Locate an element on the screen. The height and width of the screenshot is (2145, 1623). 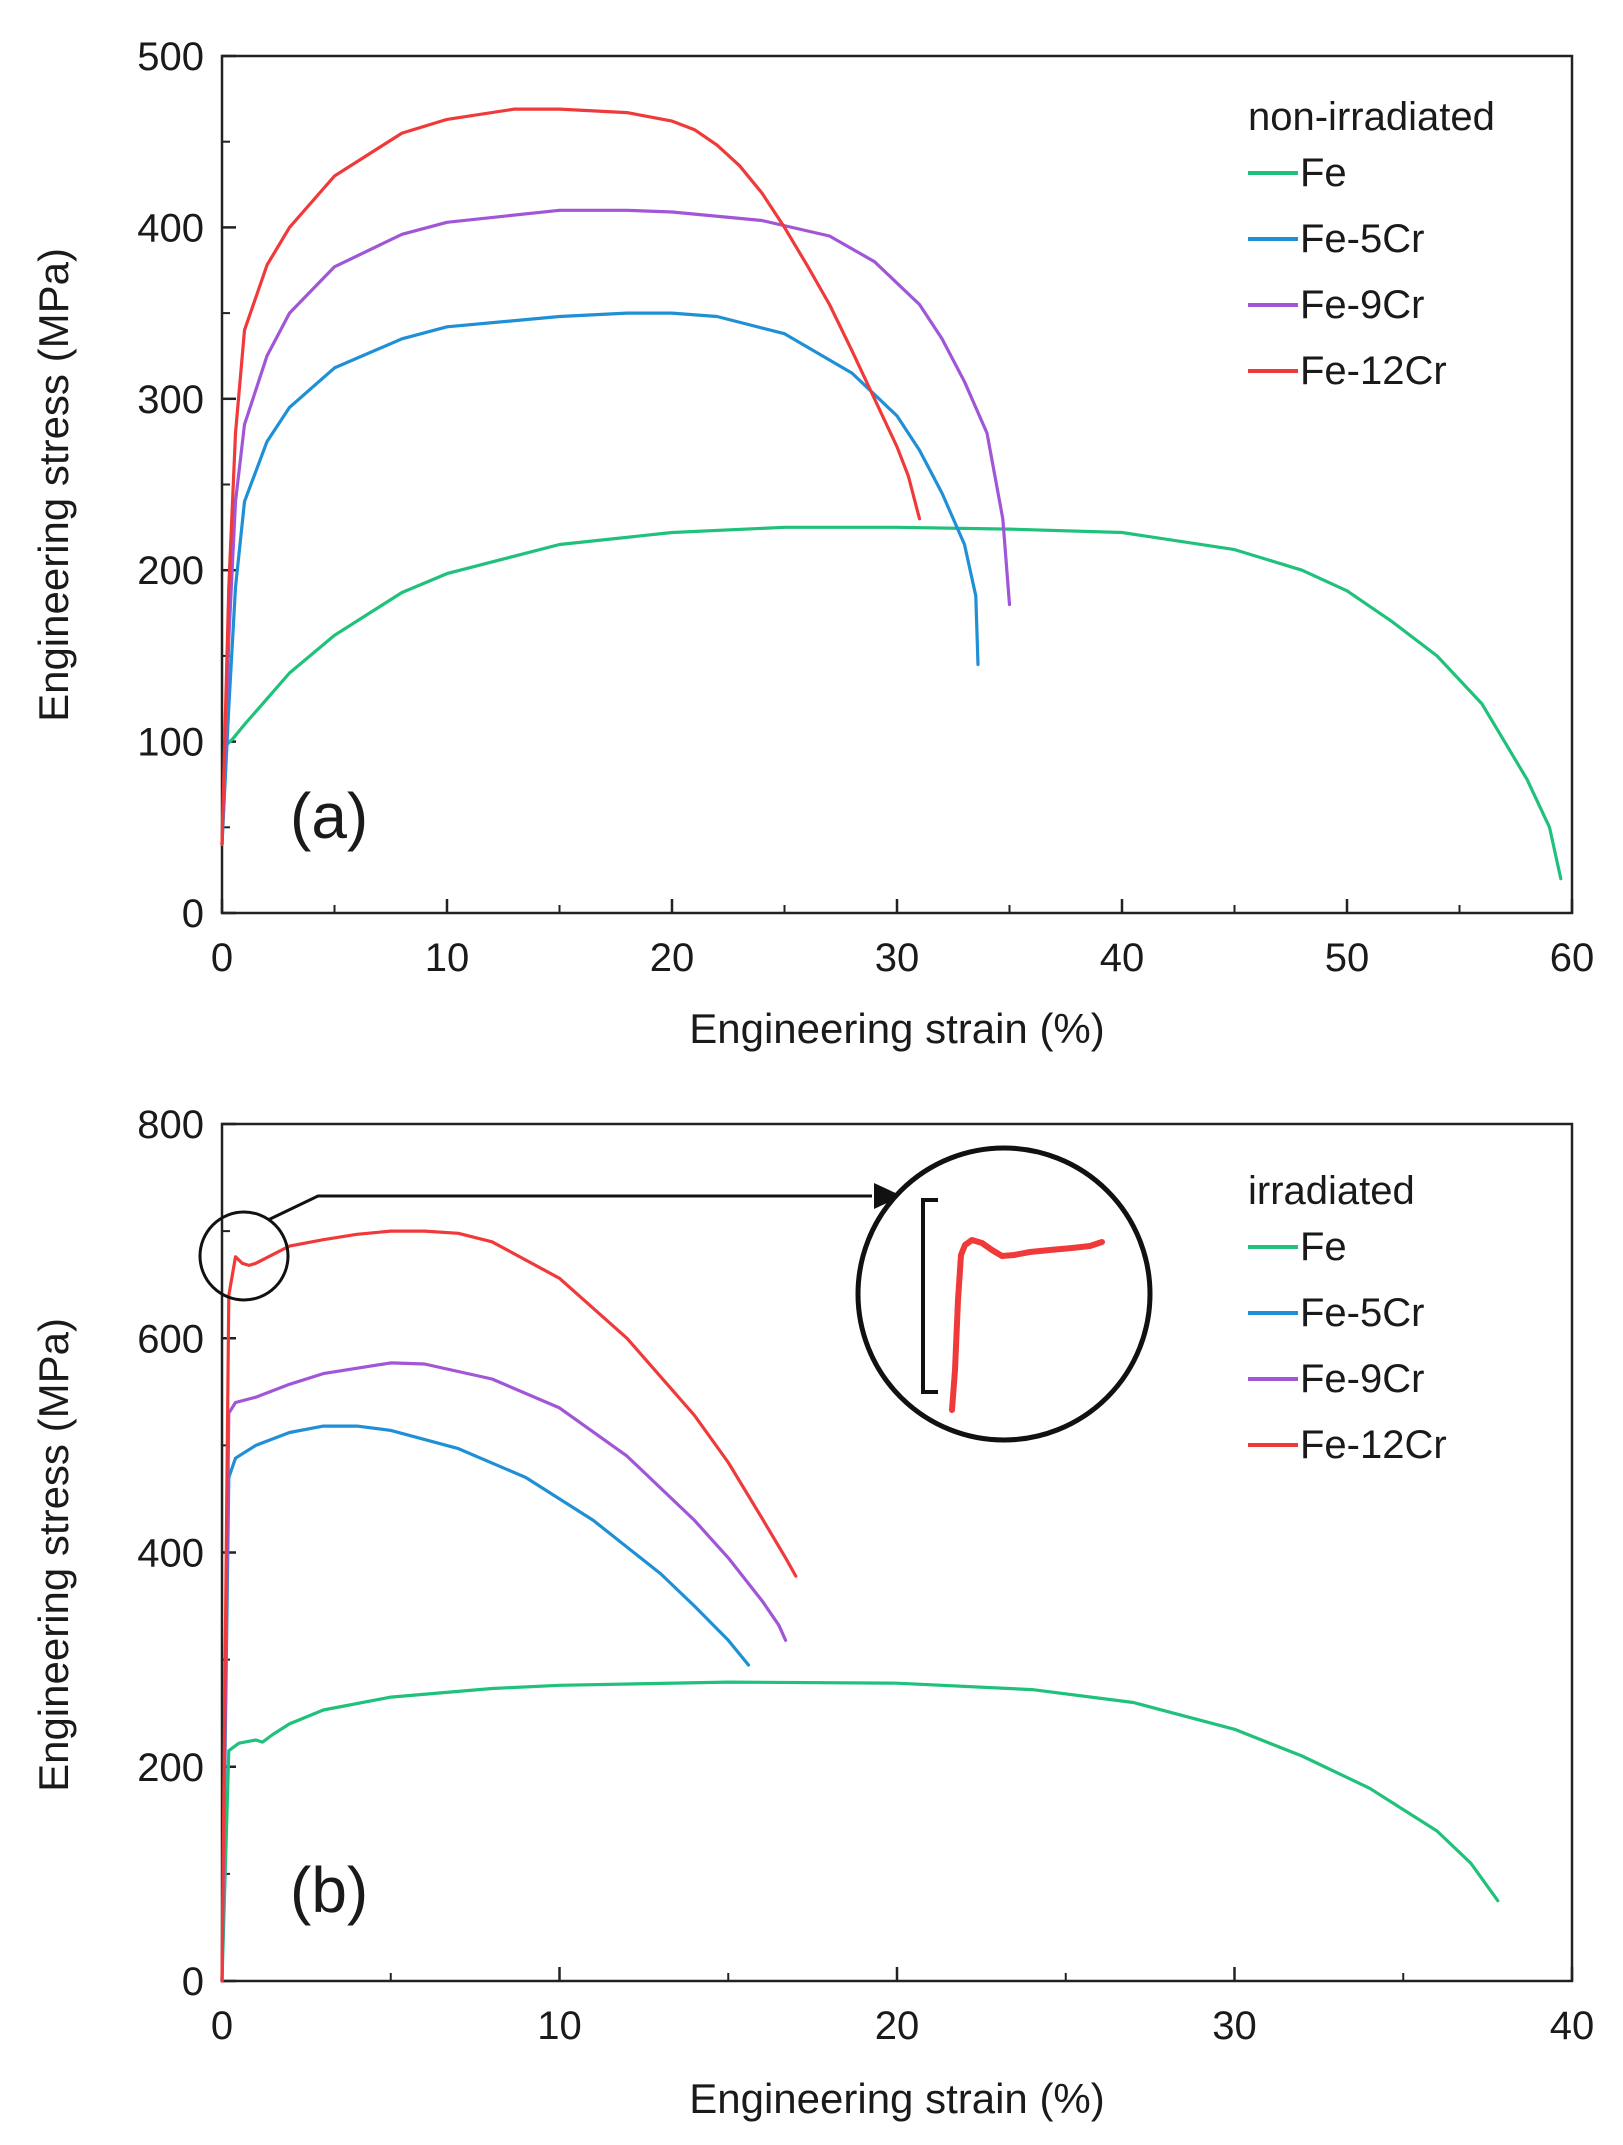
y-tick-label: 100 is located at coordinates (170, 743).